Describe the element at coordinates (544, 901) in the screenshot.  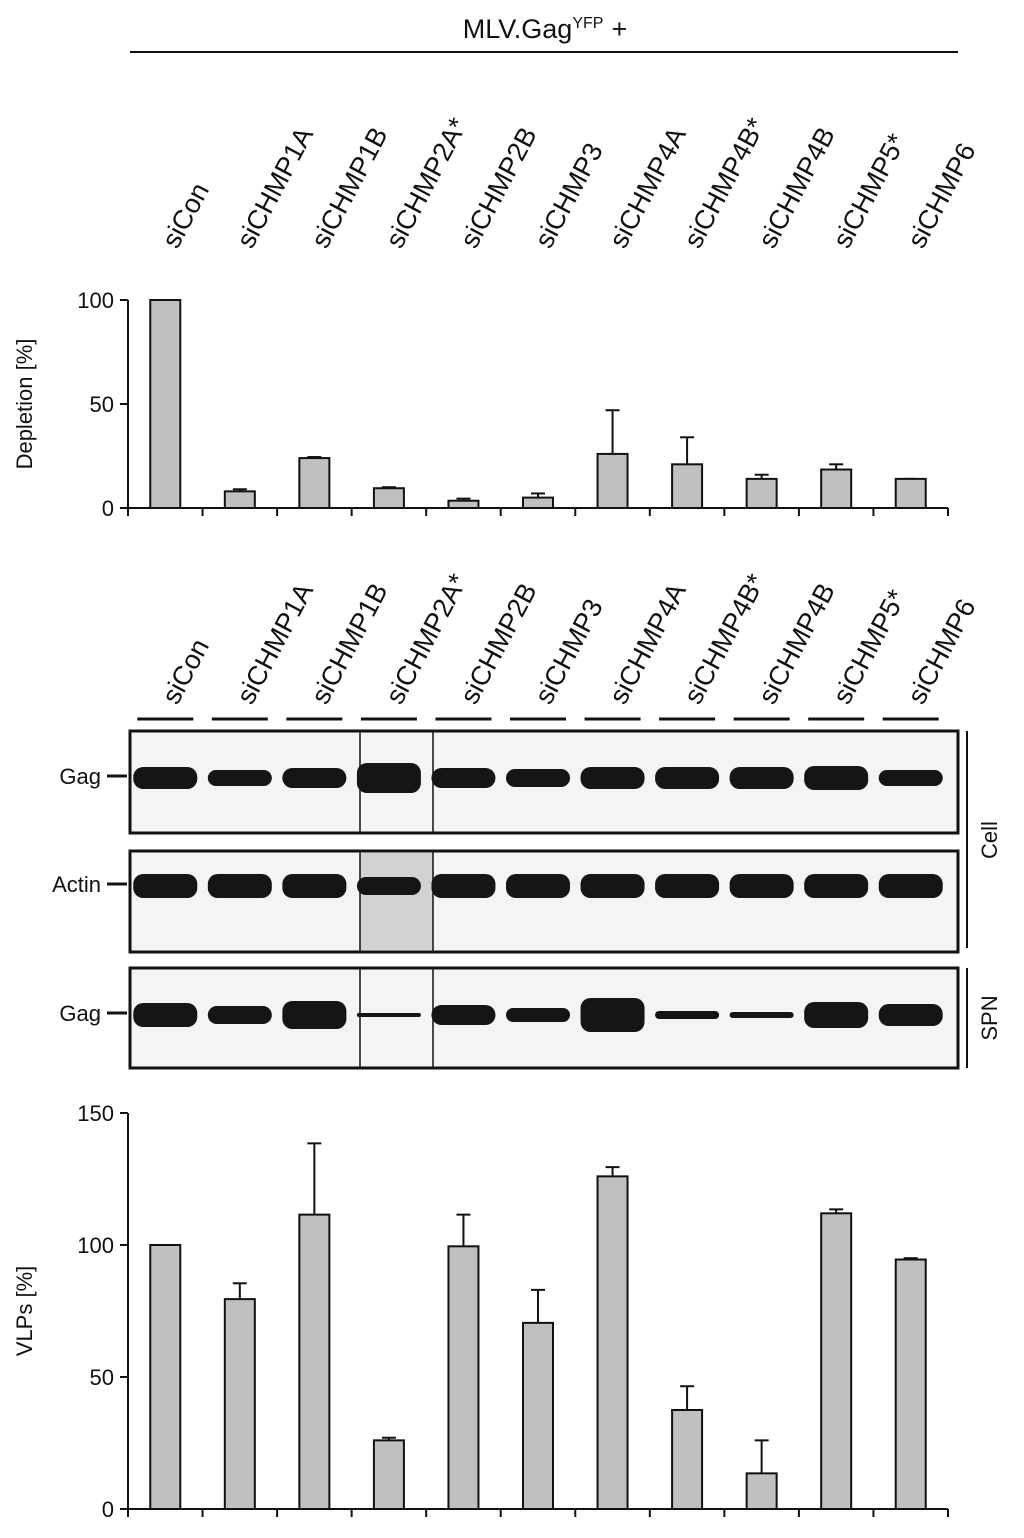
I see `blot-box` at that location.